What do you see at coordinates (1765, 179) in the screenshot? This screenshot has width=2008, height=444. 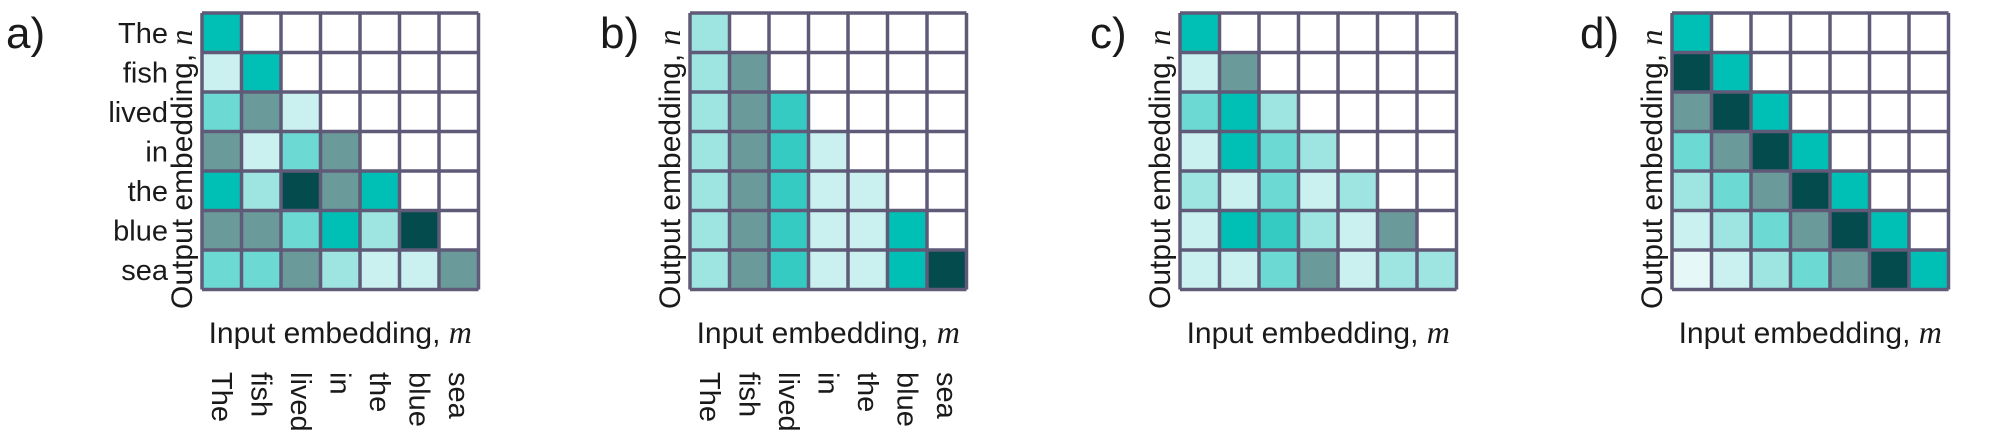 I see `panel-d: d) Output embedding, n Input embedding, m` at bounding box center [1765, 179].